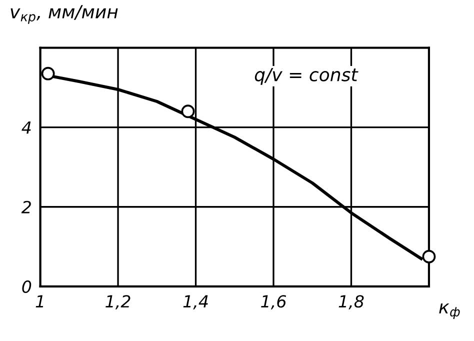 The width and height of the screenshot is (474, 341). Describe the element at coordinates (40, 301) in the screenshot. I see `x-tick-label: 1` at that location.